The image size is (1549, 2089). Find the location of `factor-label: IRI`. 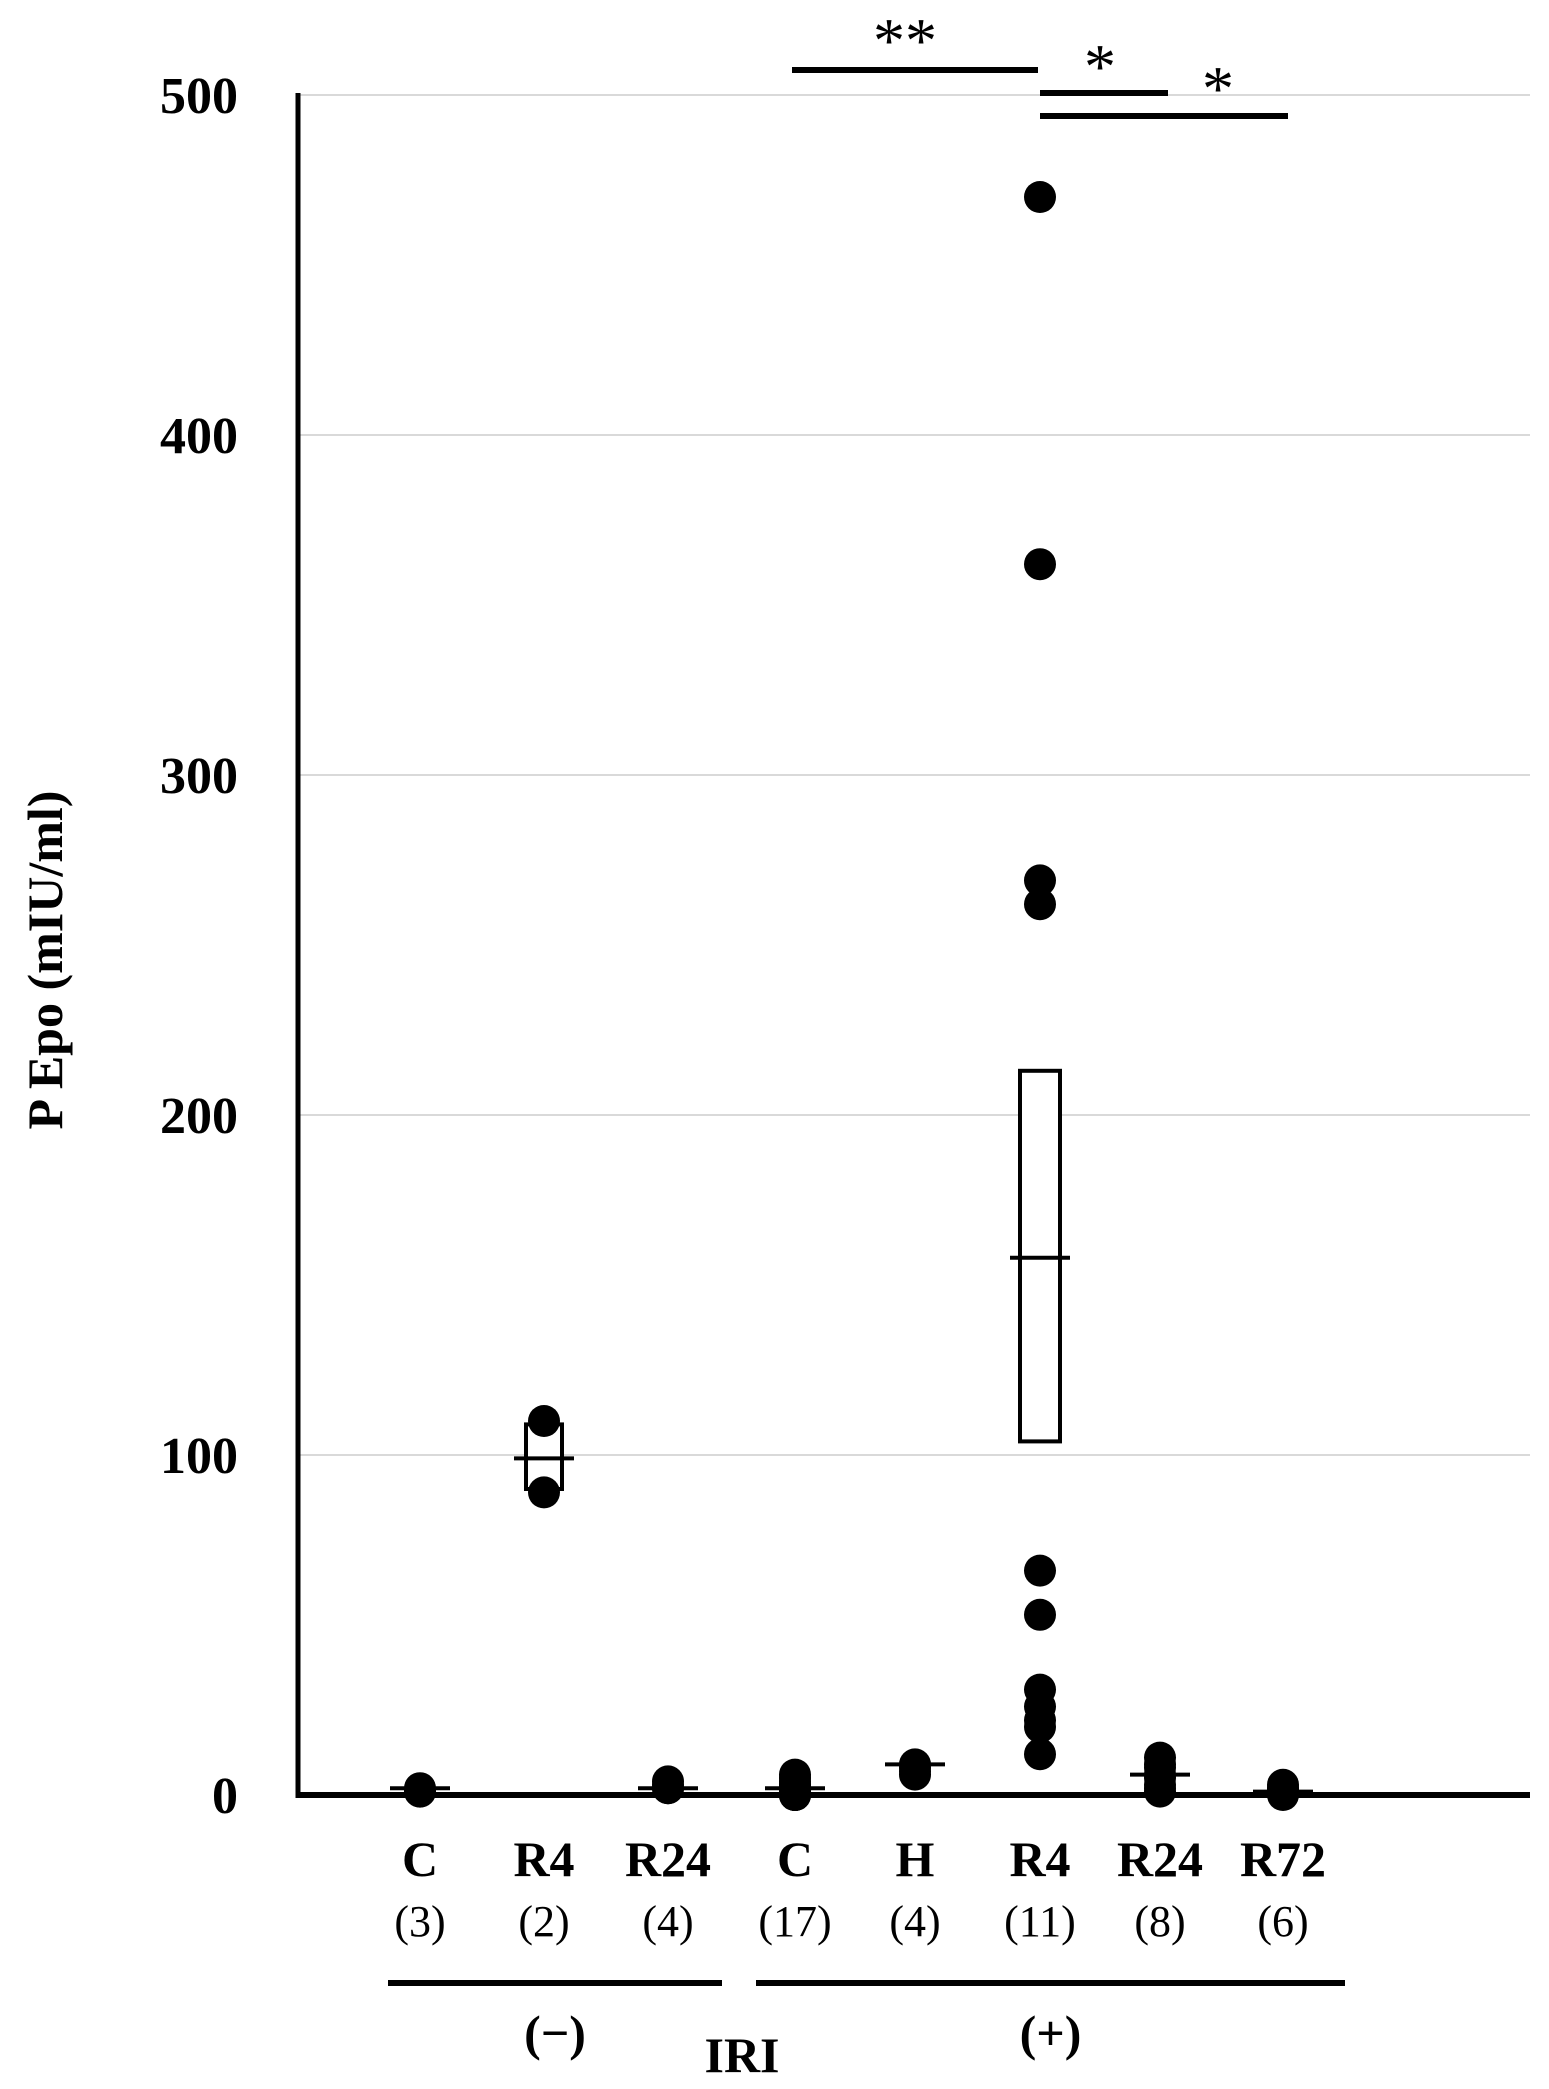

factor-label: IRI is located at coordinates (741, 2055).